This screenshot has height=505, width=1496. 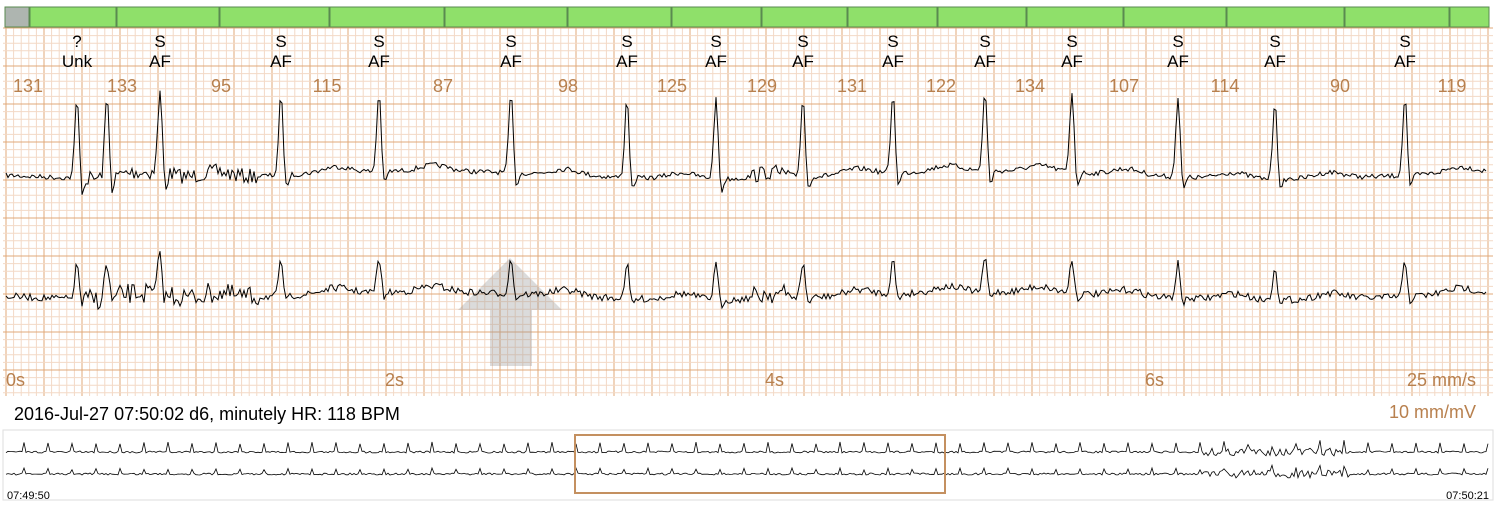 What do you see at coordinates (1452, 86) in the screenshot?
I see `heart-rate: 119` at bounding box center [1452, 86].